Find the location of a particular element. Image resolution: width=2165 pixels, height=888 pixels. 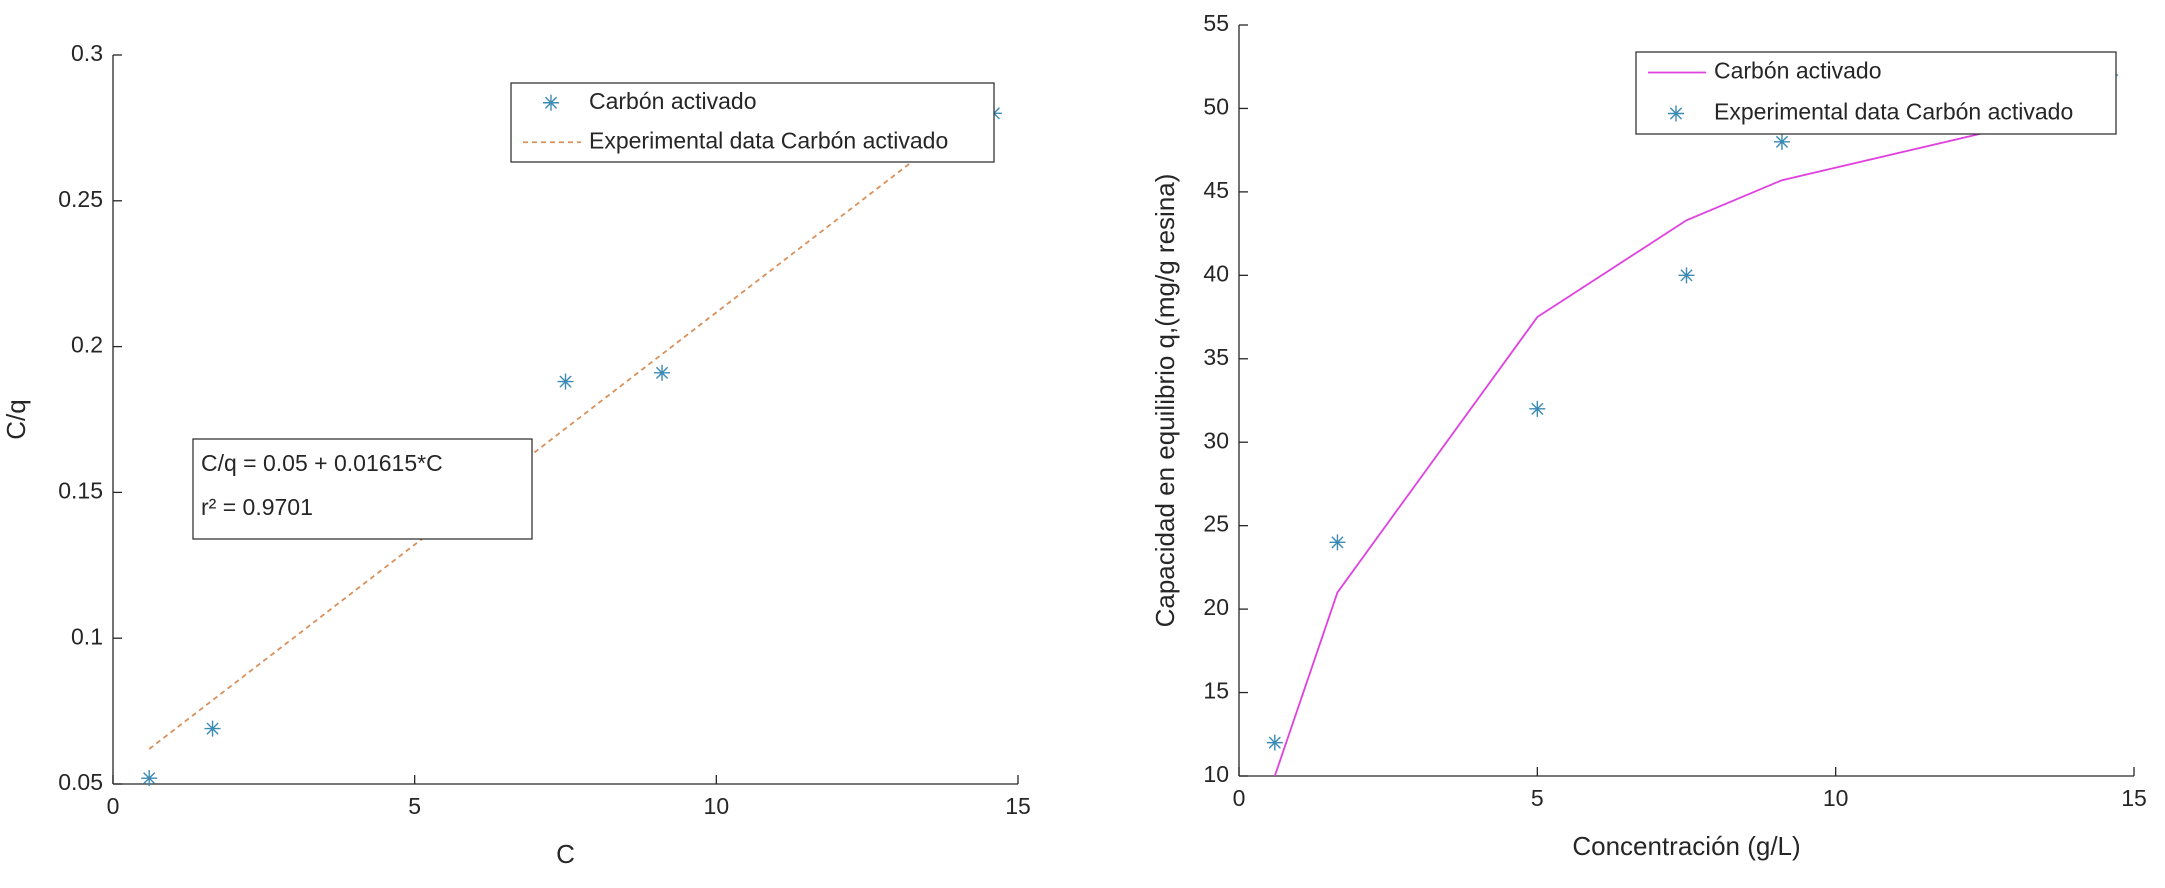

y-tick-label: 25 is located at coordinates (1216, 524).